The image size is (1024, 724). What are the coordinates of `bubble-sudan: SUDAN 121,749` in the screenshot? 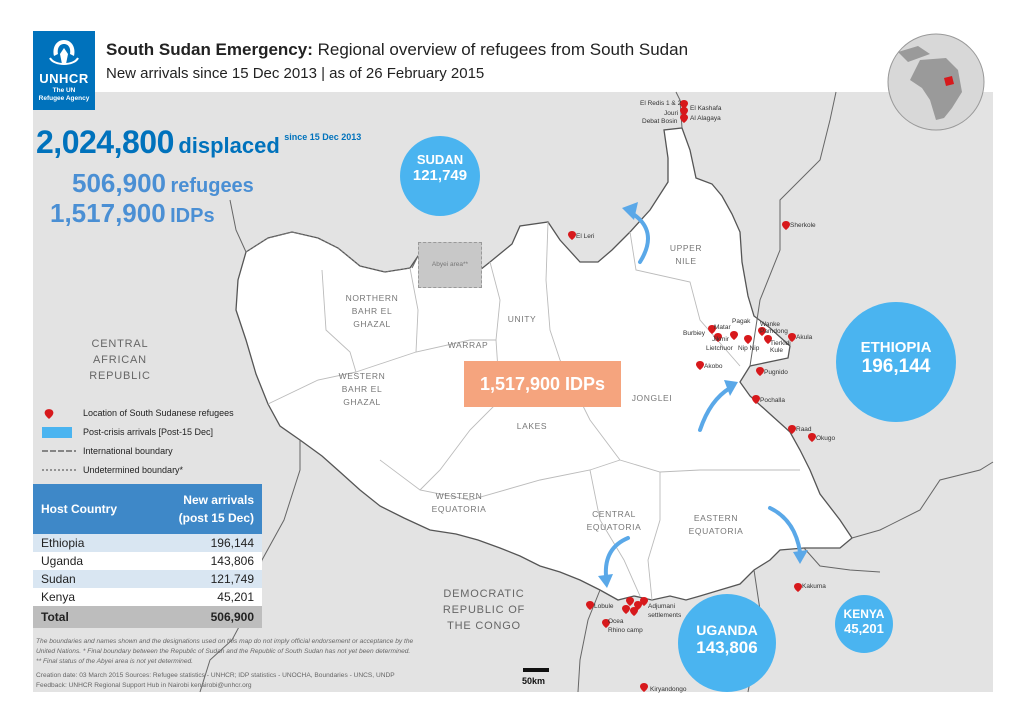 It's located at (440, 176).